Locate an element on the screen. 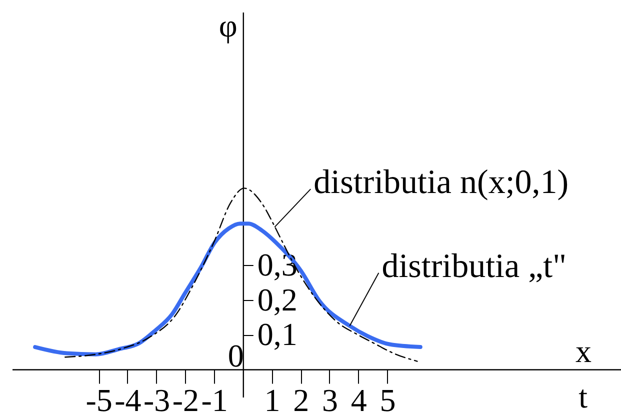 The width and height of the screenshot is (621, 415). annotation: distributia n(x;0,1) is located at coordinates (441, 183).